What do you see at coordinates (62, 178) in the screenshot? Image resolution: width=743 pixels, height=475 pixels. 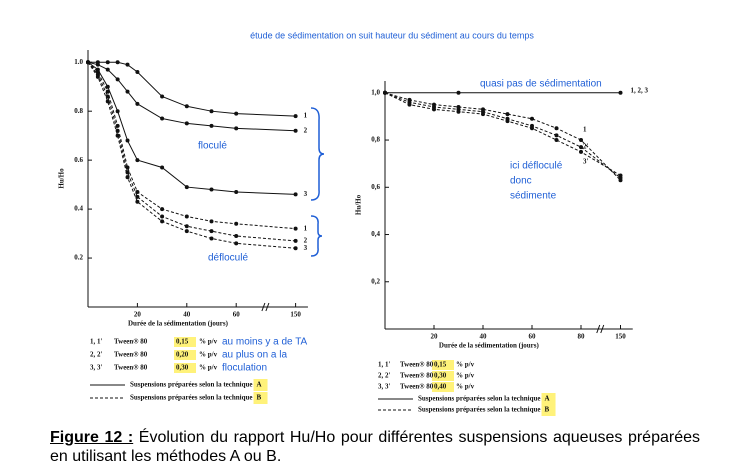 I see `y-axis-label: Hu/Ho` at bounding box center [62, 178].